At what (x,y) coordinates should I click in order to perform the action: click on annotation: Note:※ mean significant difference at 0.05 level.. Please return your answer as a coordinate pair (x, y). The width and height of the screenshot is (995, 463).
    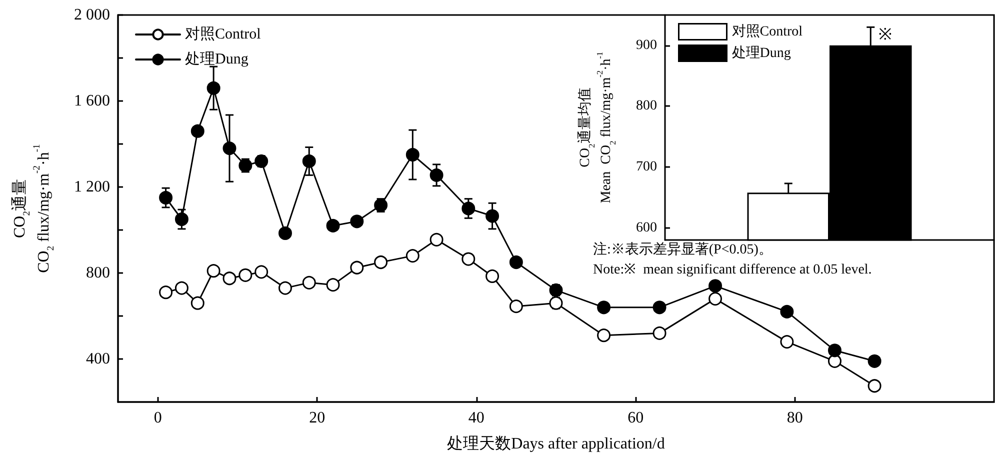
    Looking at the image, I should click on (732, 270).